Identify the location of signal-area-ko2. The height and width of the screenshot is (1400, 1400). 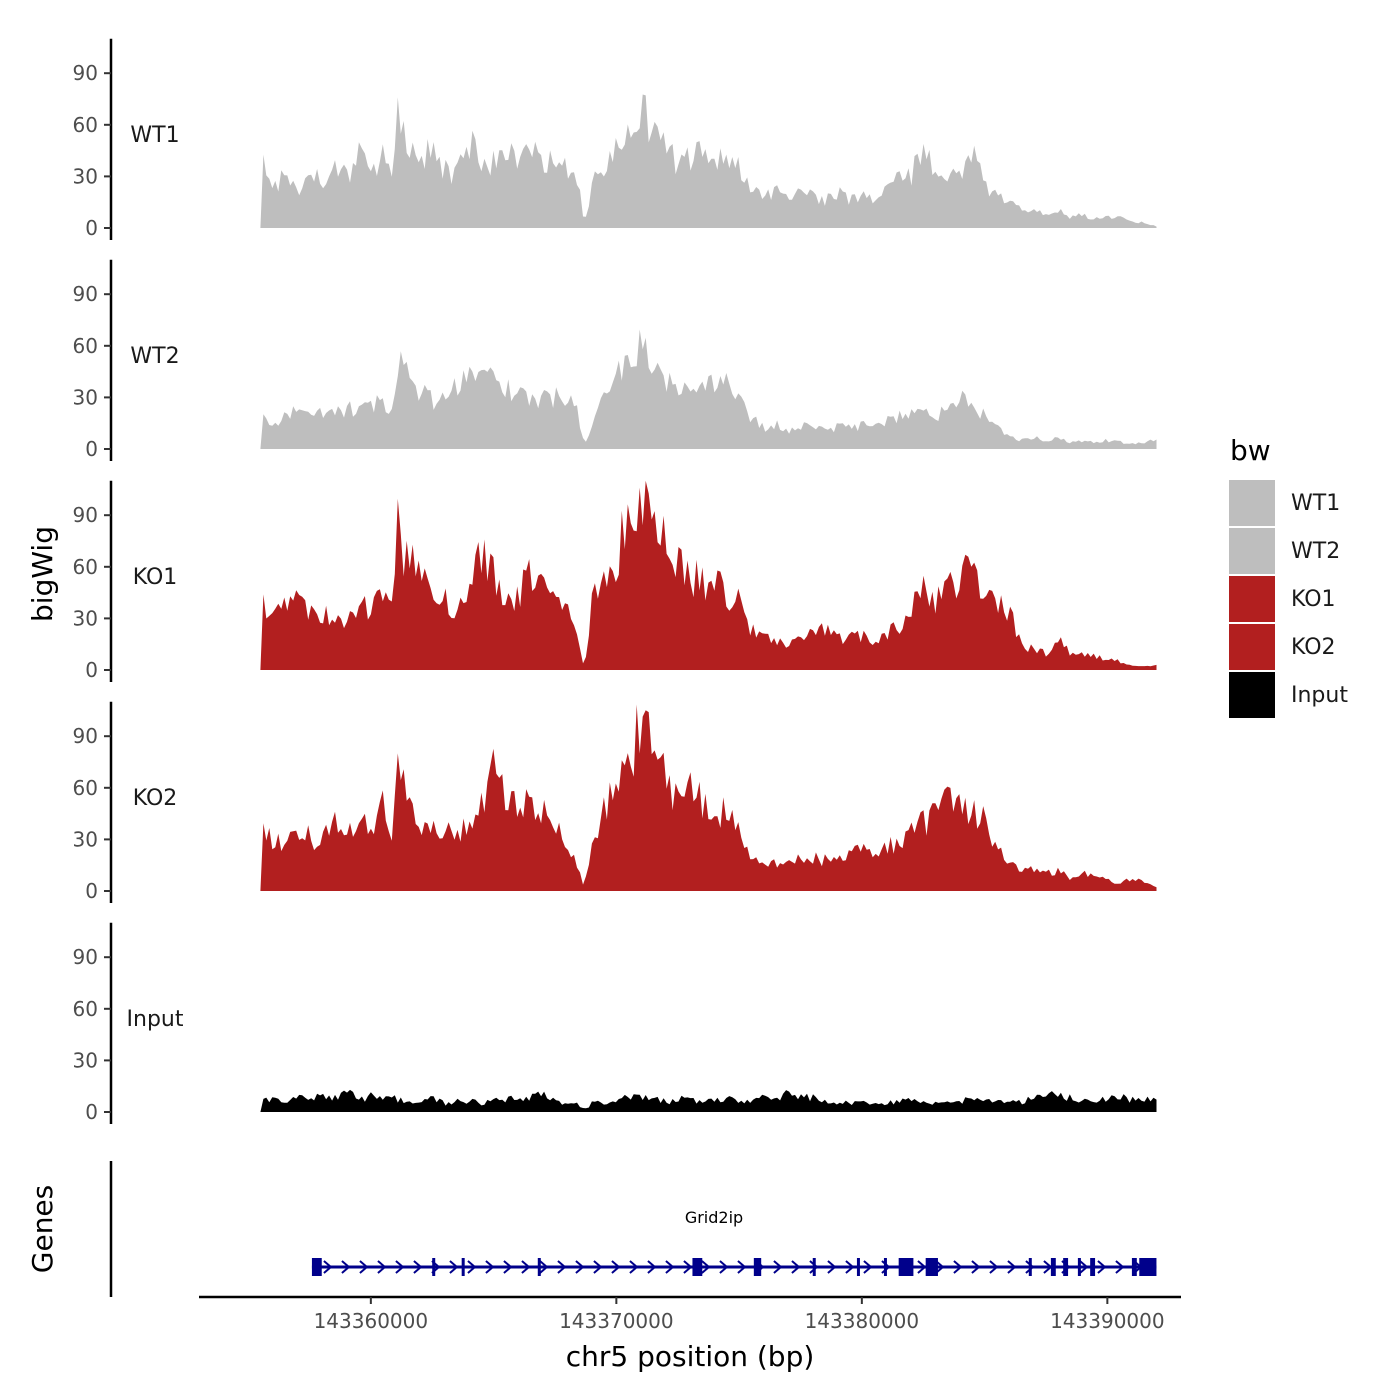
(708, 797).